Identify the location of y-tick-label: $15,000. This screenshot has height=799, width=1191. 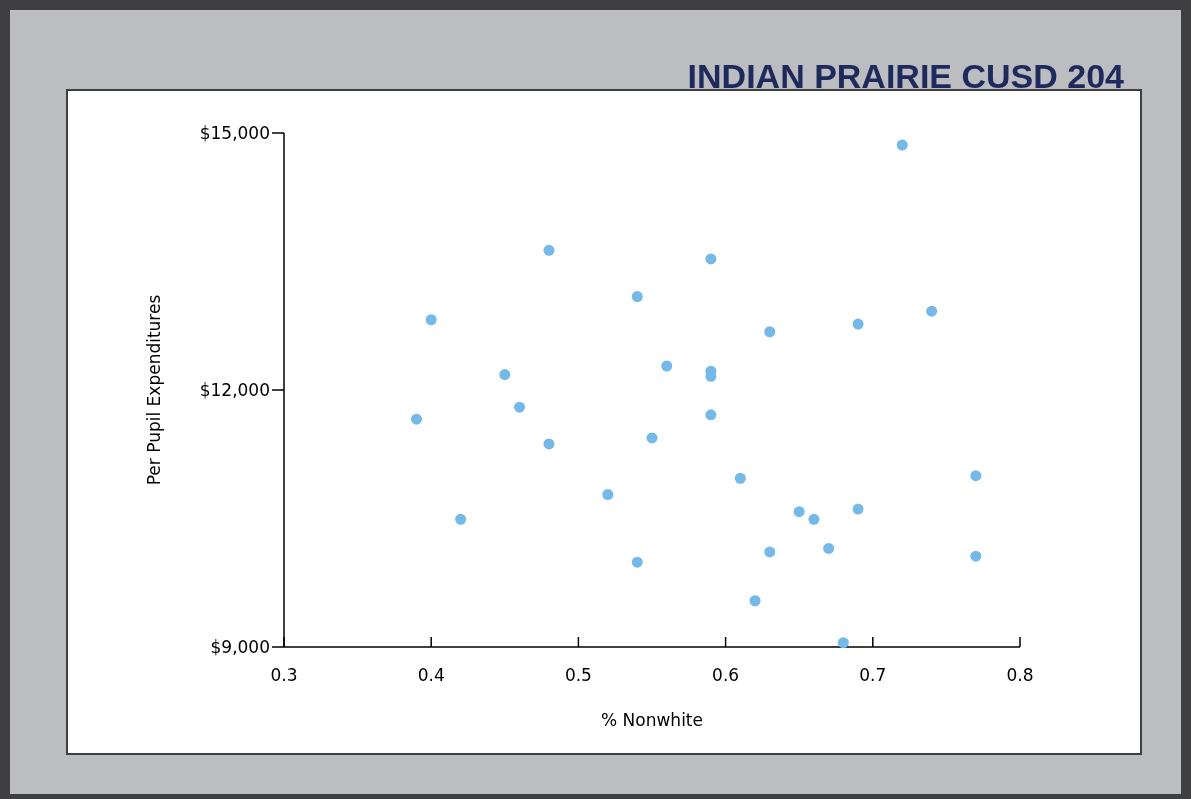
(234, 132).